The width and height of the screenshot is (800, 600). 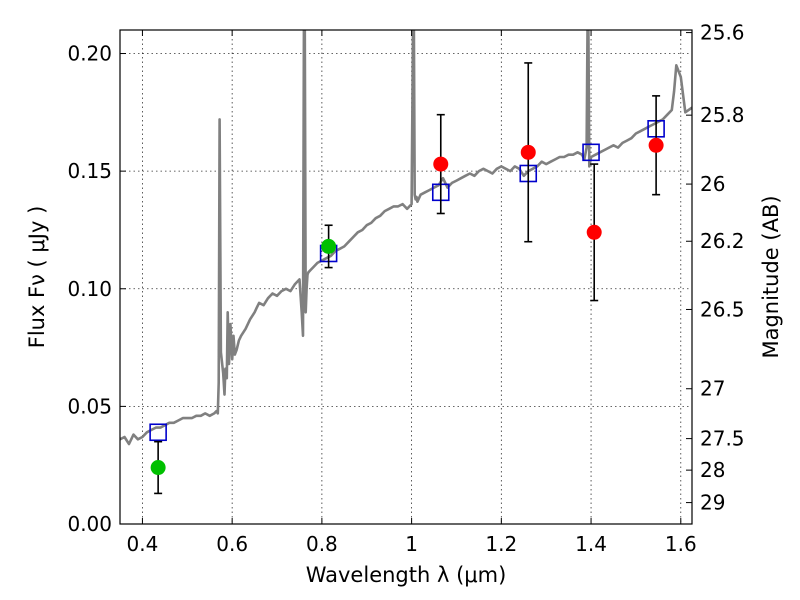 I want to click on mag-tick-label: 28, so click(x=712, y=470).